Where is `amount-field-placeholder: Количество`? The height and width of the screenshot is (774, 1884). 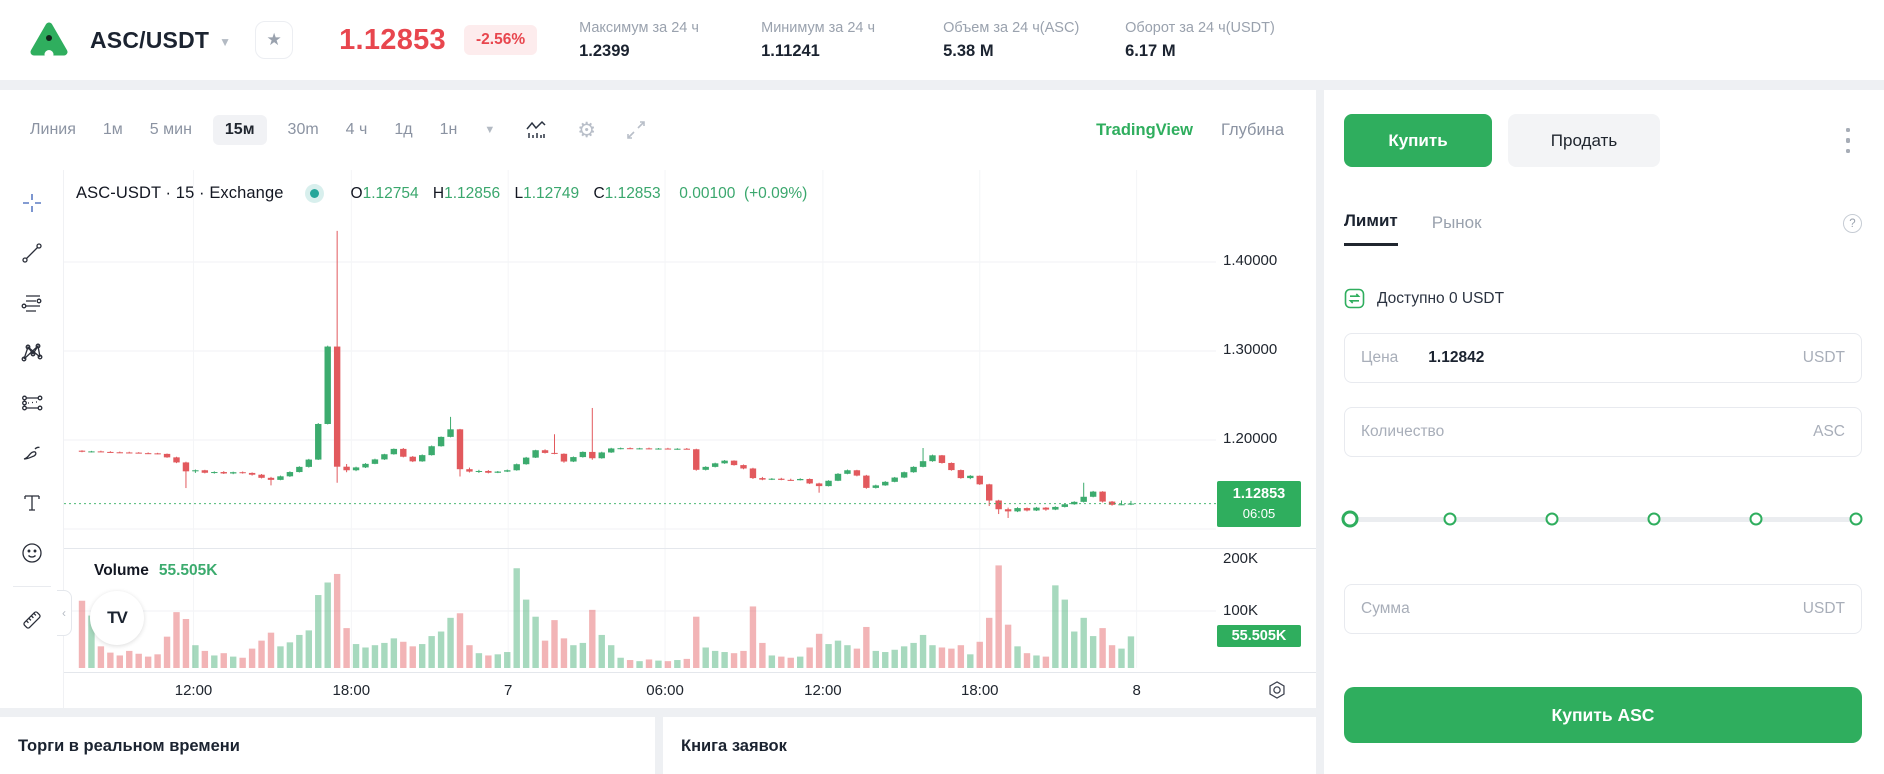
amount-field-placeholder: Количество is located at coordinates (1403, 431).